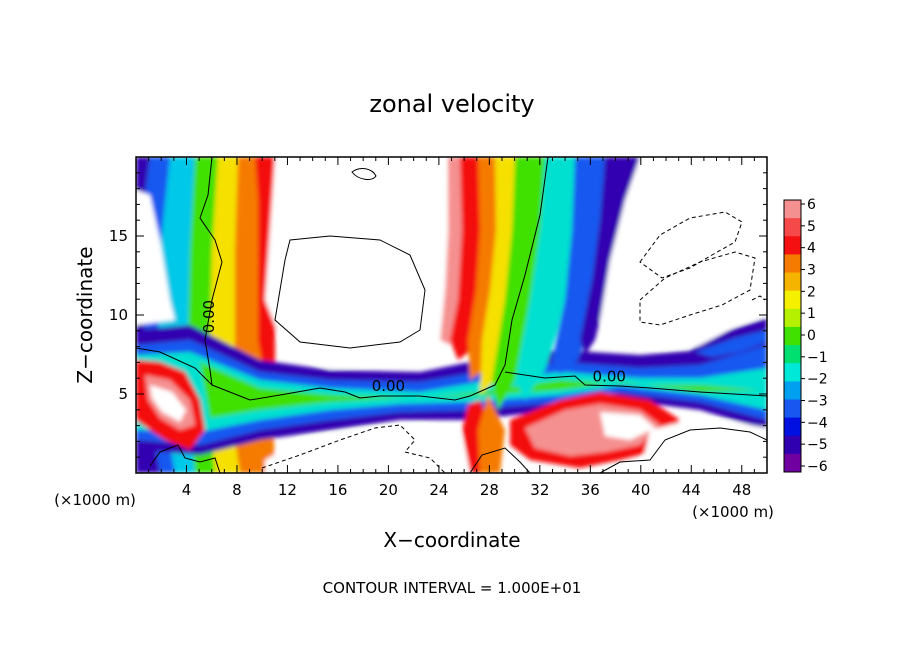 Image resolution: width=904 pixels, height=654 pixels. Describe the element at coordinates (817, 423) in the screenshot. I see `colorbar-label: −4` at that location.